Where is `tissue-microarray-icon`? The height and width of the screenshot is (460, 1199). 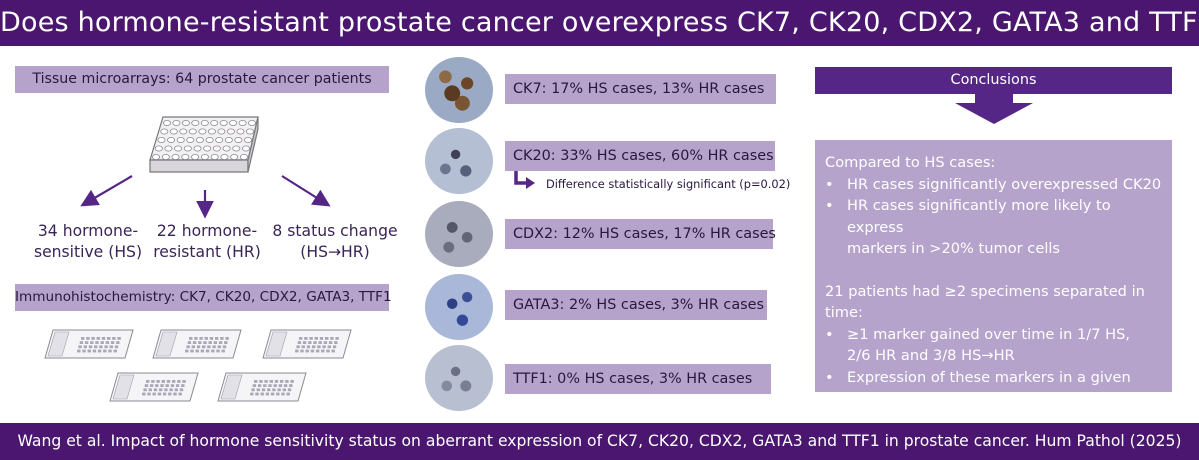
tissue-microarray-icon is located at coordinates (204, 144).